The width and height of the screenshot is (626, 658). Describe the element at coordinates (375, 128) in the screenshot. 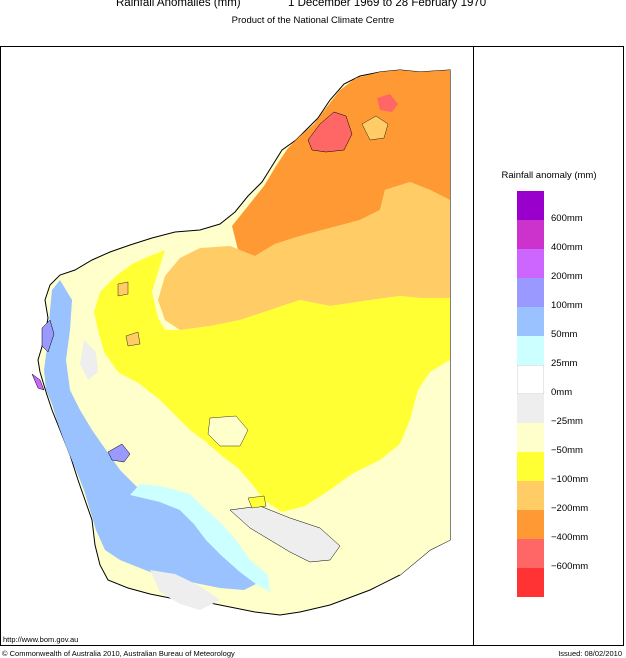

I see `blob-orange-lake` at that location.